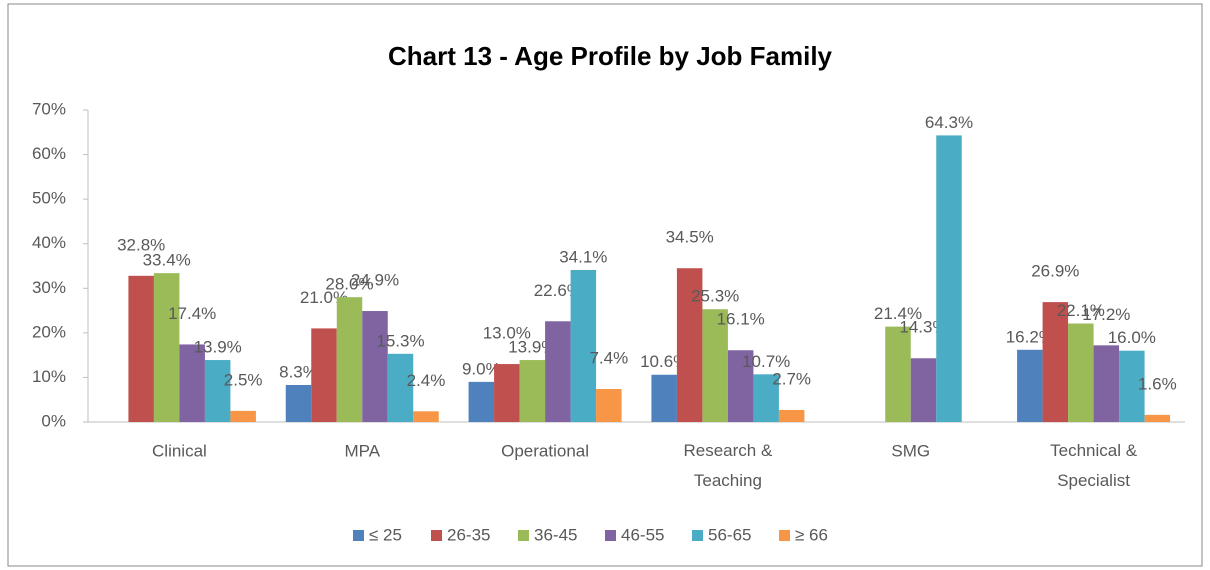 Image resolution: width=1210 pixels, height=570 pixels. What do you see at coordinates (481, 368) in the screenshot?
I see `data-label: 9.0%` at bounding box center [481, 368].